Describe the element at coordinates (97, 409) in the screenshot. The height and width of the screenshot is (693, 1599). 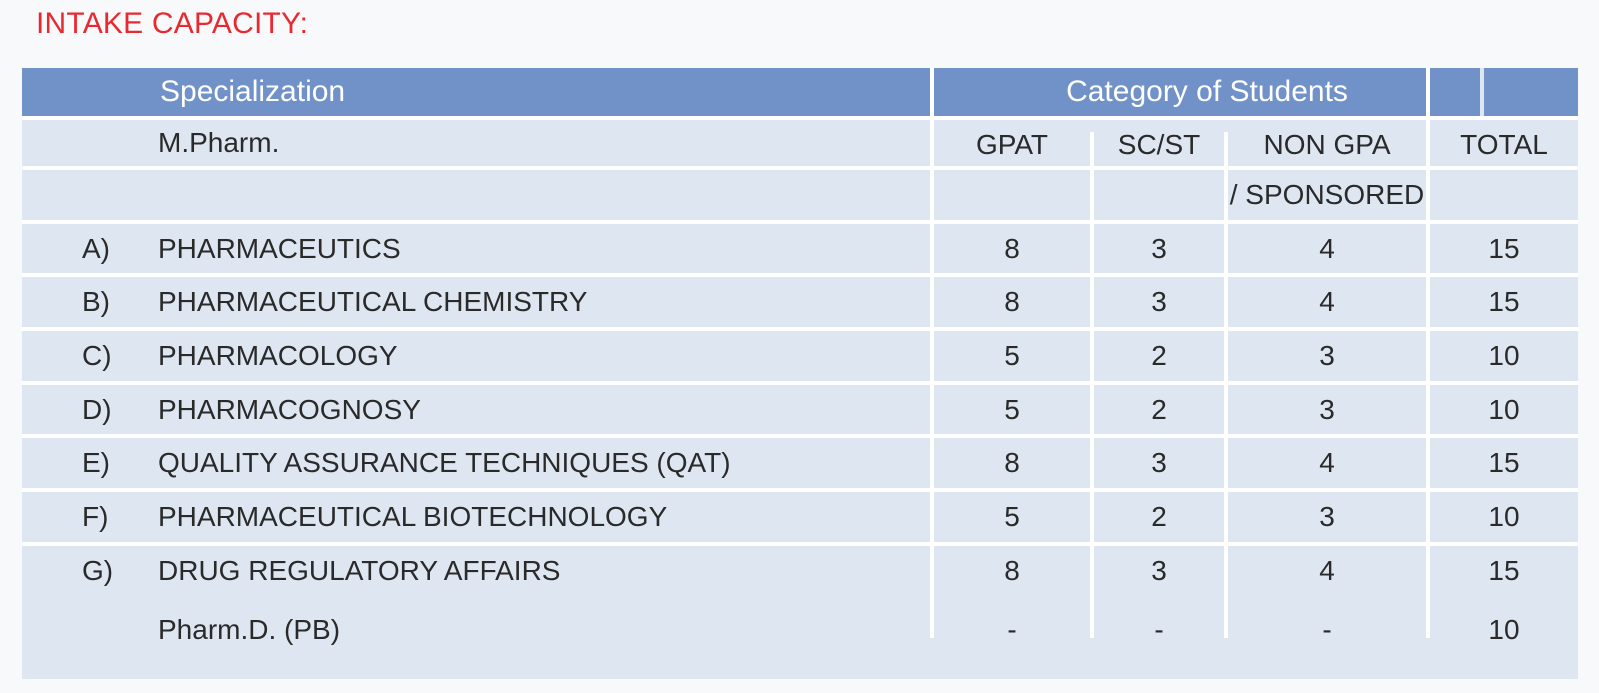
I see `row-label: D)` at that location.